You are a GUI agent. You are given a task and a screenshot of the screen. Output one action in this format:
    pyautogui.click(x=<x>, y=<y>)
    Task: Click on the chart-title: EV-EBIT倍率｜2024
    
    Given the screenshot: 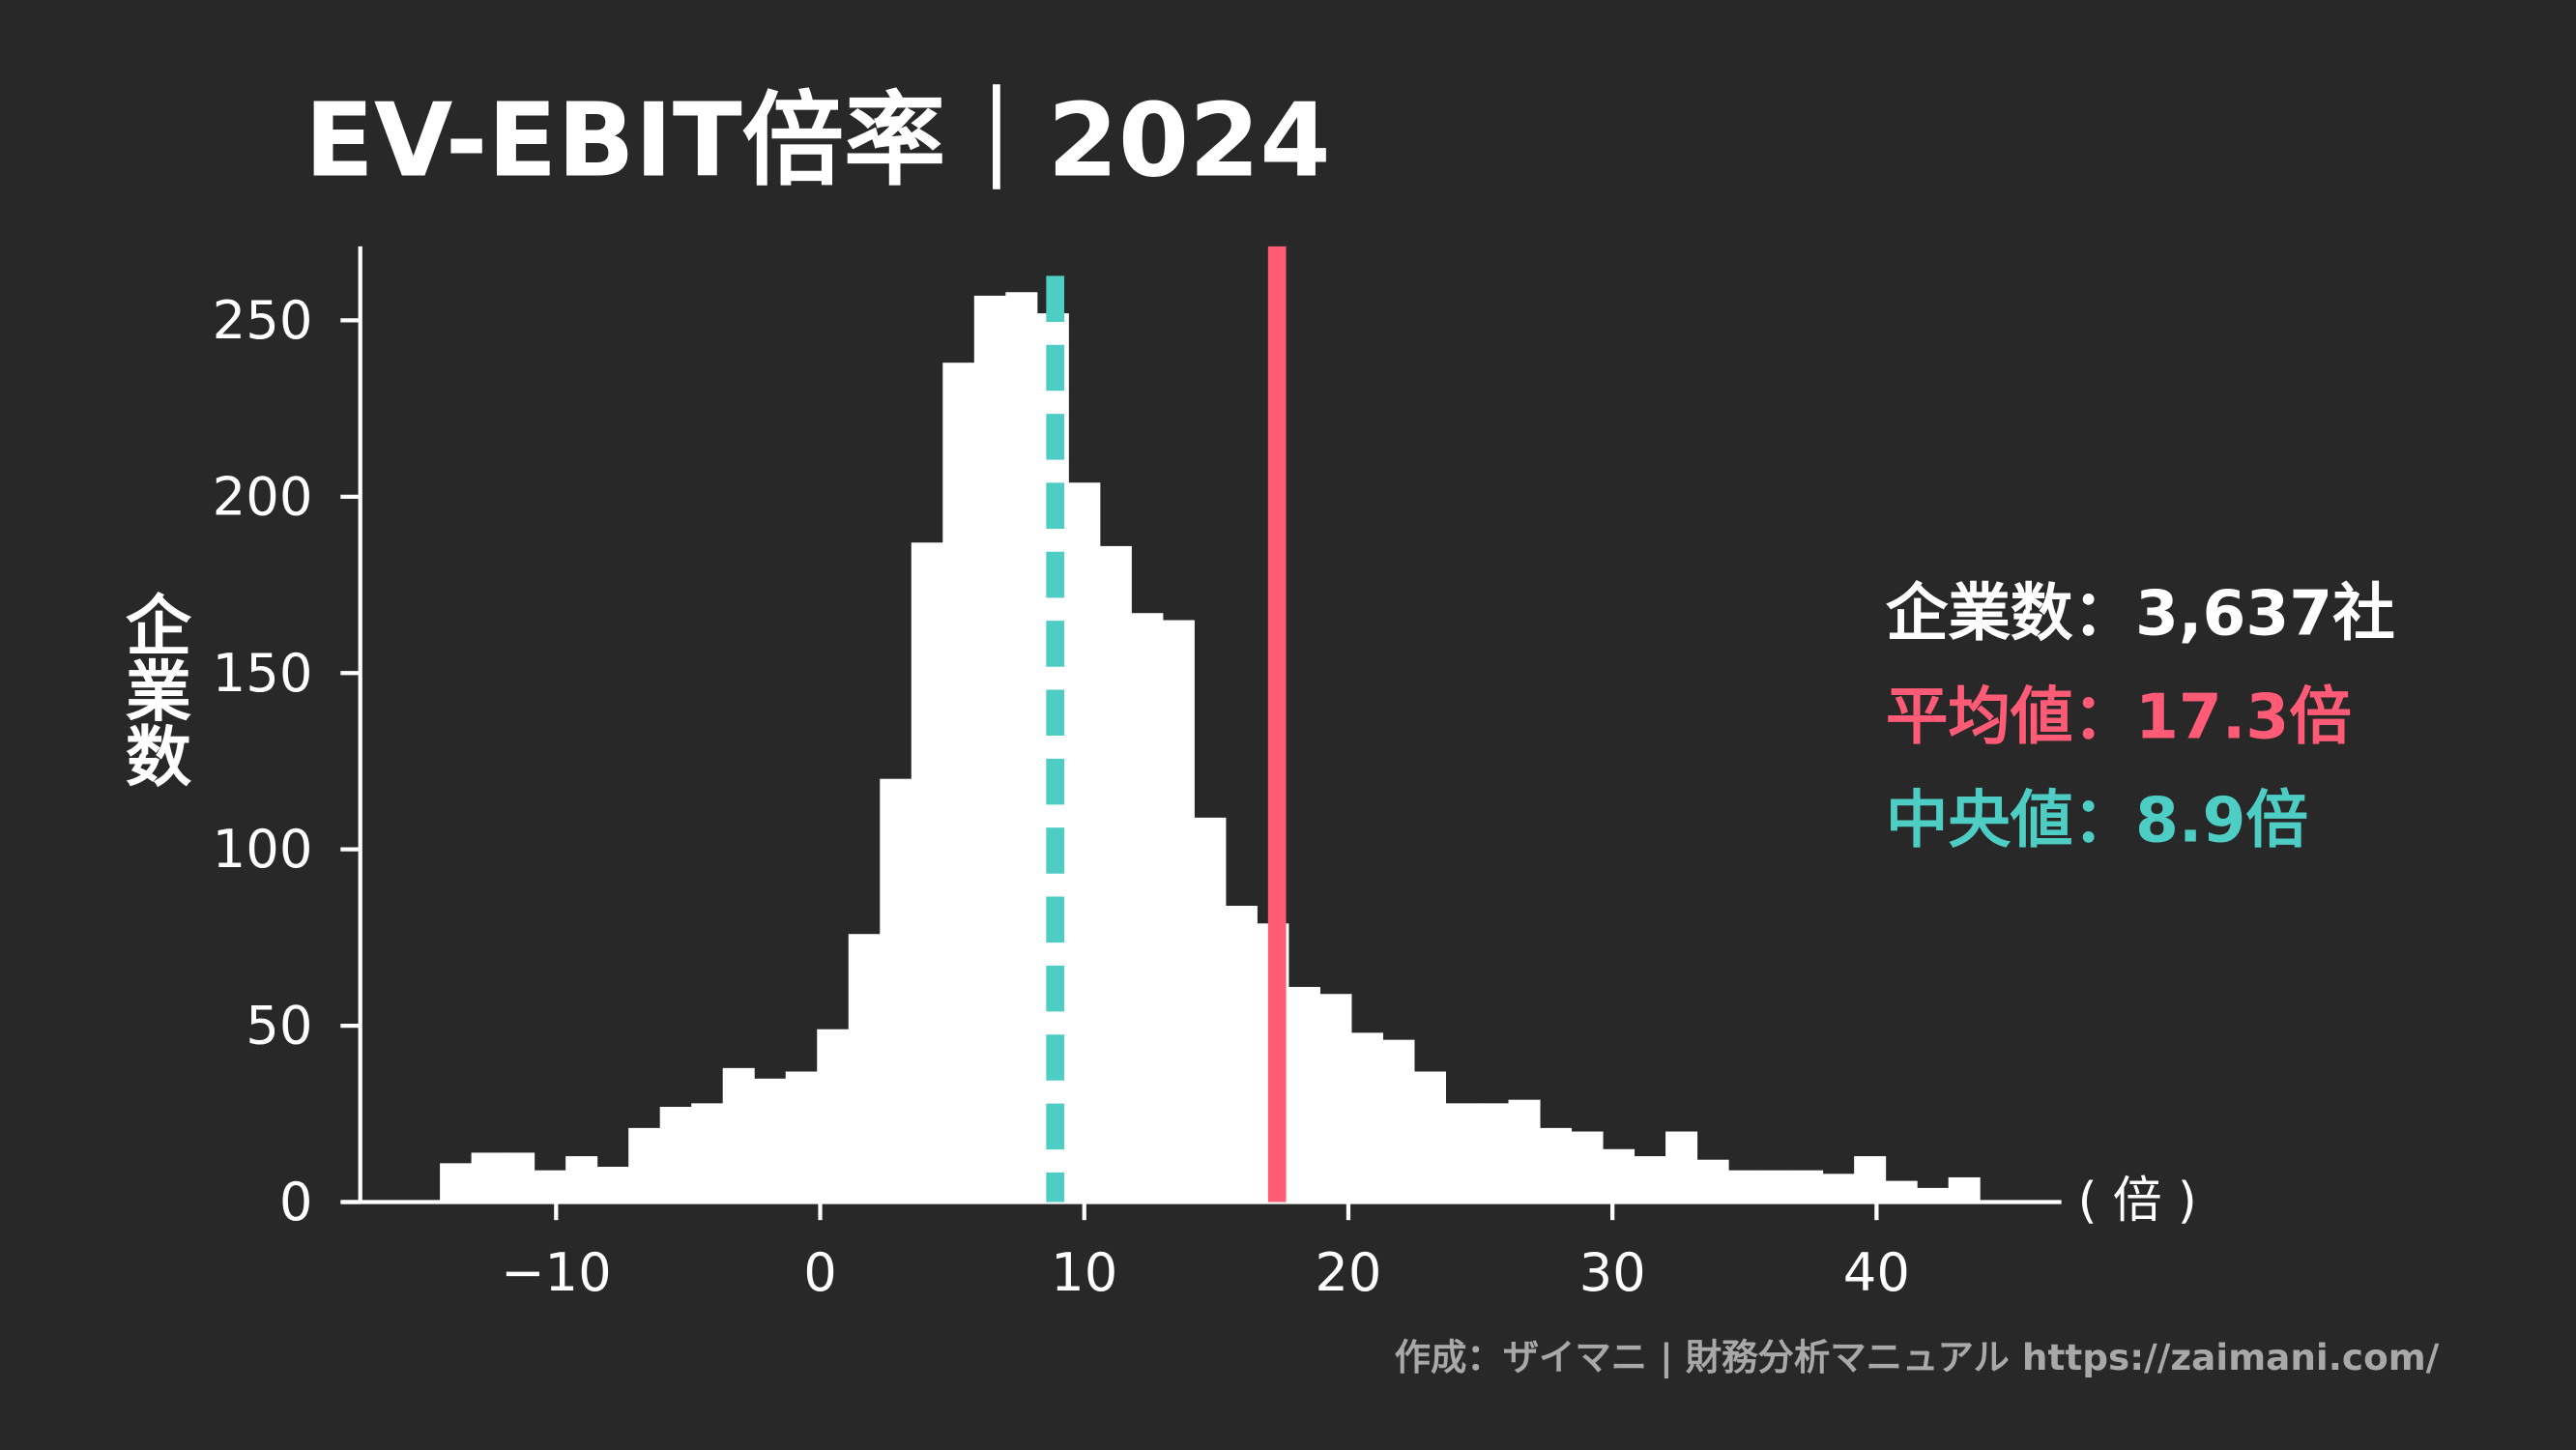 What is the action you would take?
    pyautogui.click(x=817, y=141)
    